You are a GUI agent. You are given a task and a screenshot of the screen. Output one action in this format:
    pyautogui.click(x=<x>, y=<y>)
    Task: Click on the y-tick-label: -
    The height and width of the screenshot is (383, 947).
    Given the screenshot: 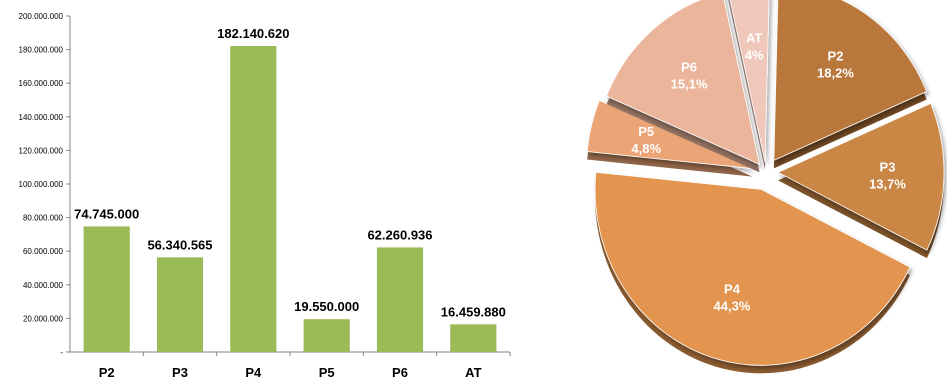 What is the action you would take?
    pyautogui.click(x=61, y=352)
    